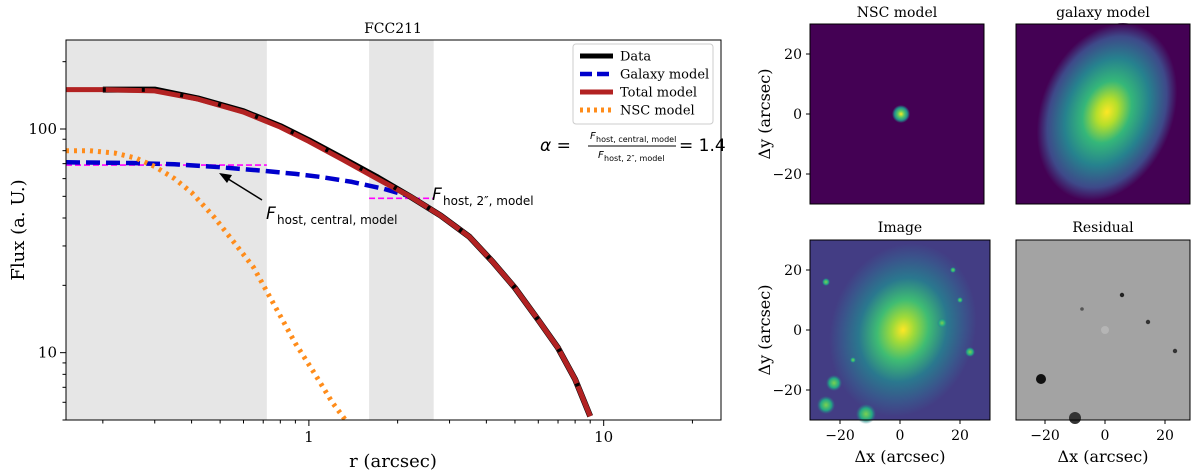  I want to click on panel-nsc-model: NSC model Δy (arcsec) 20 0 −20, so click(870, 105).